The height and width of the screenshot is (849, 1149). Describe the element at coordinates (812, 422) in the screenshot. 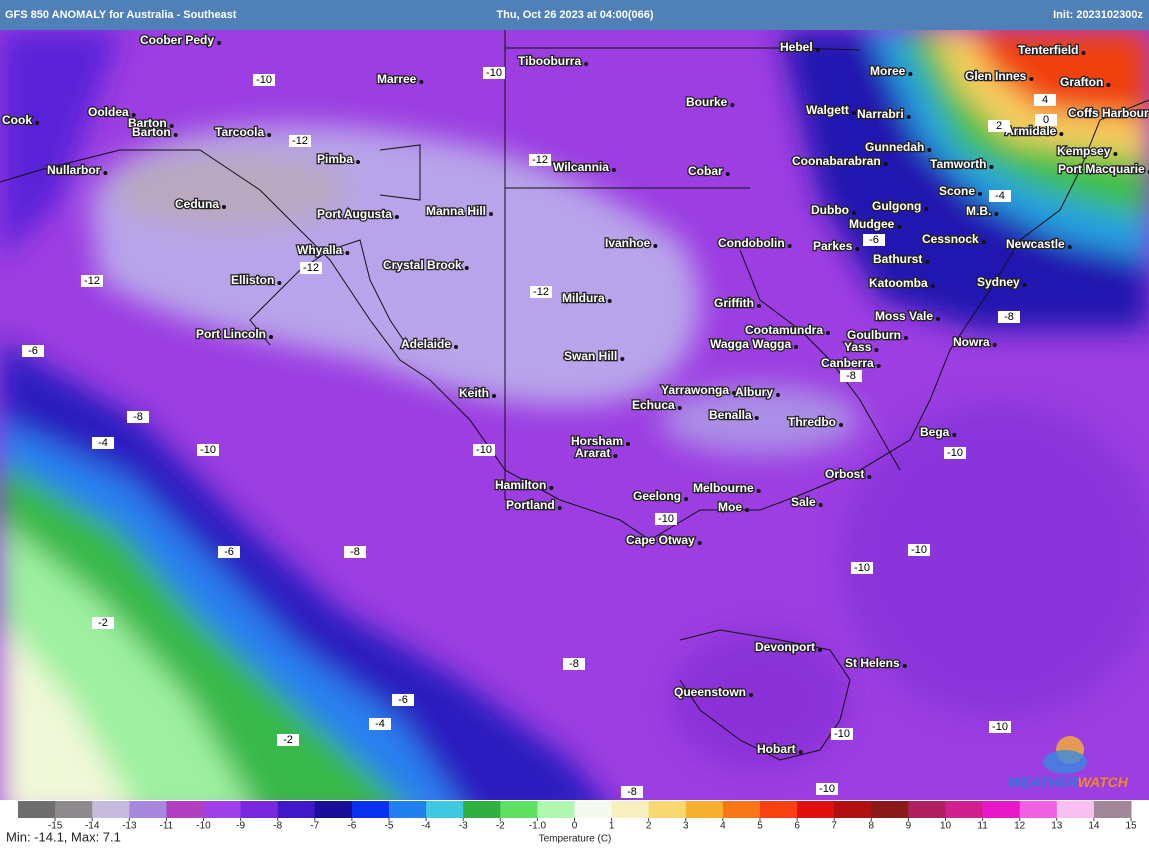

I see `place-label: Thredbo` at that location.